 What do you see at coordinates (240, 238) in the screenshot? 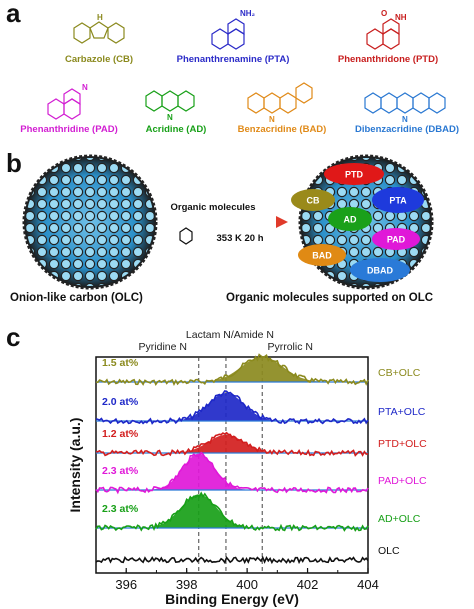
I see `arrow-bottom-label: 353 K 20 h` at bounding box center [240, 238].